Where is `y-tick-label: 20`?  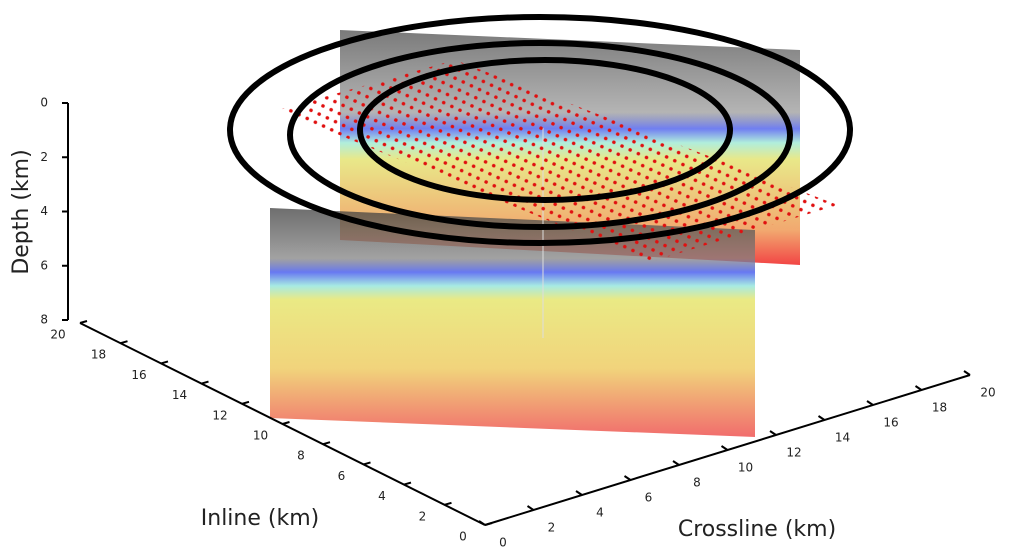
y-tick-label: 20 is located at coordinates (987, 393).